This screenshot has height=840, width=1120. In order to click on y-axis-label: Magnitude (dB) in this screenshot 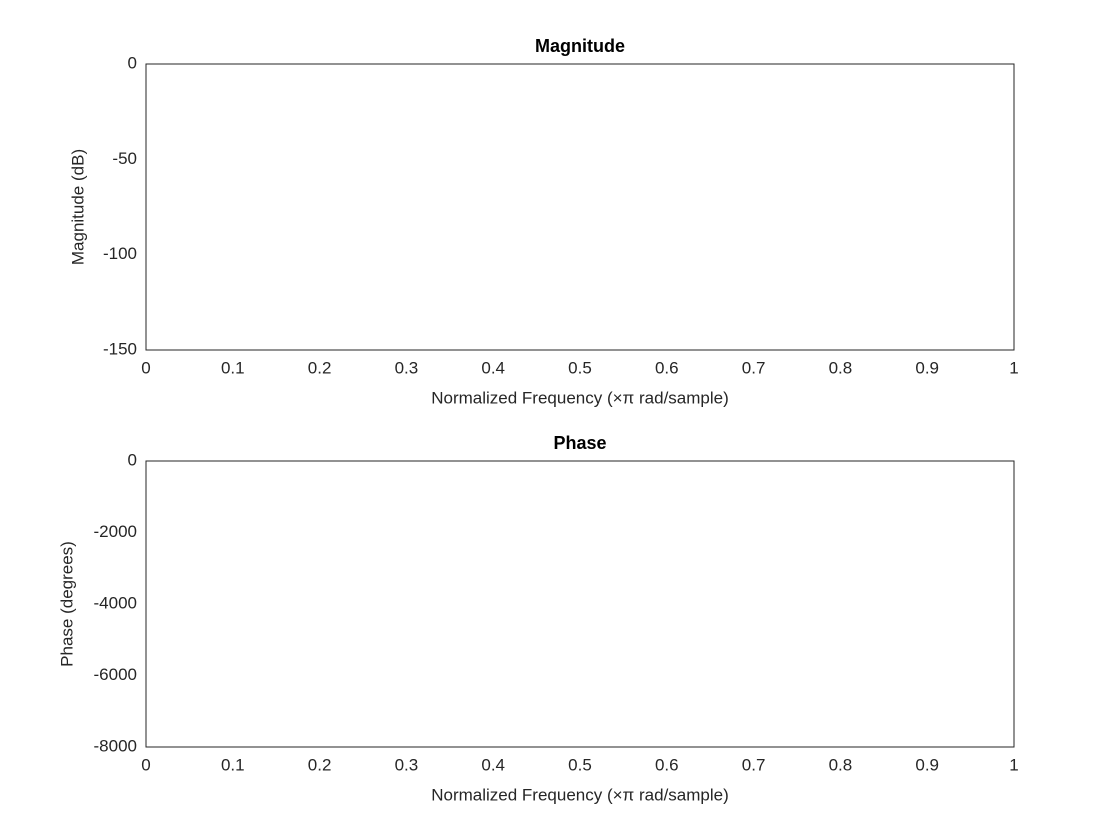, I will do `click(77, 207)`.